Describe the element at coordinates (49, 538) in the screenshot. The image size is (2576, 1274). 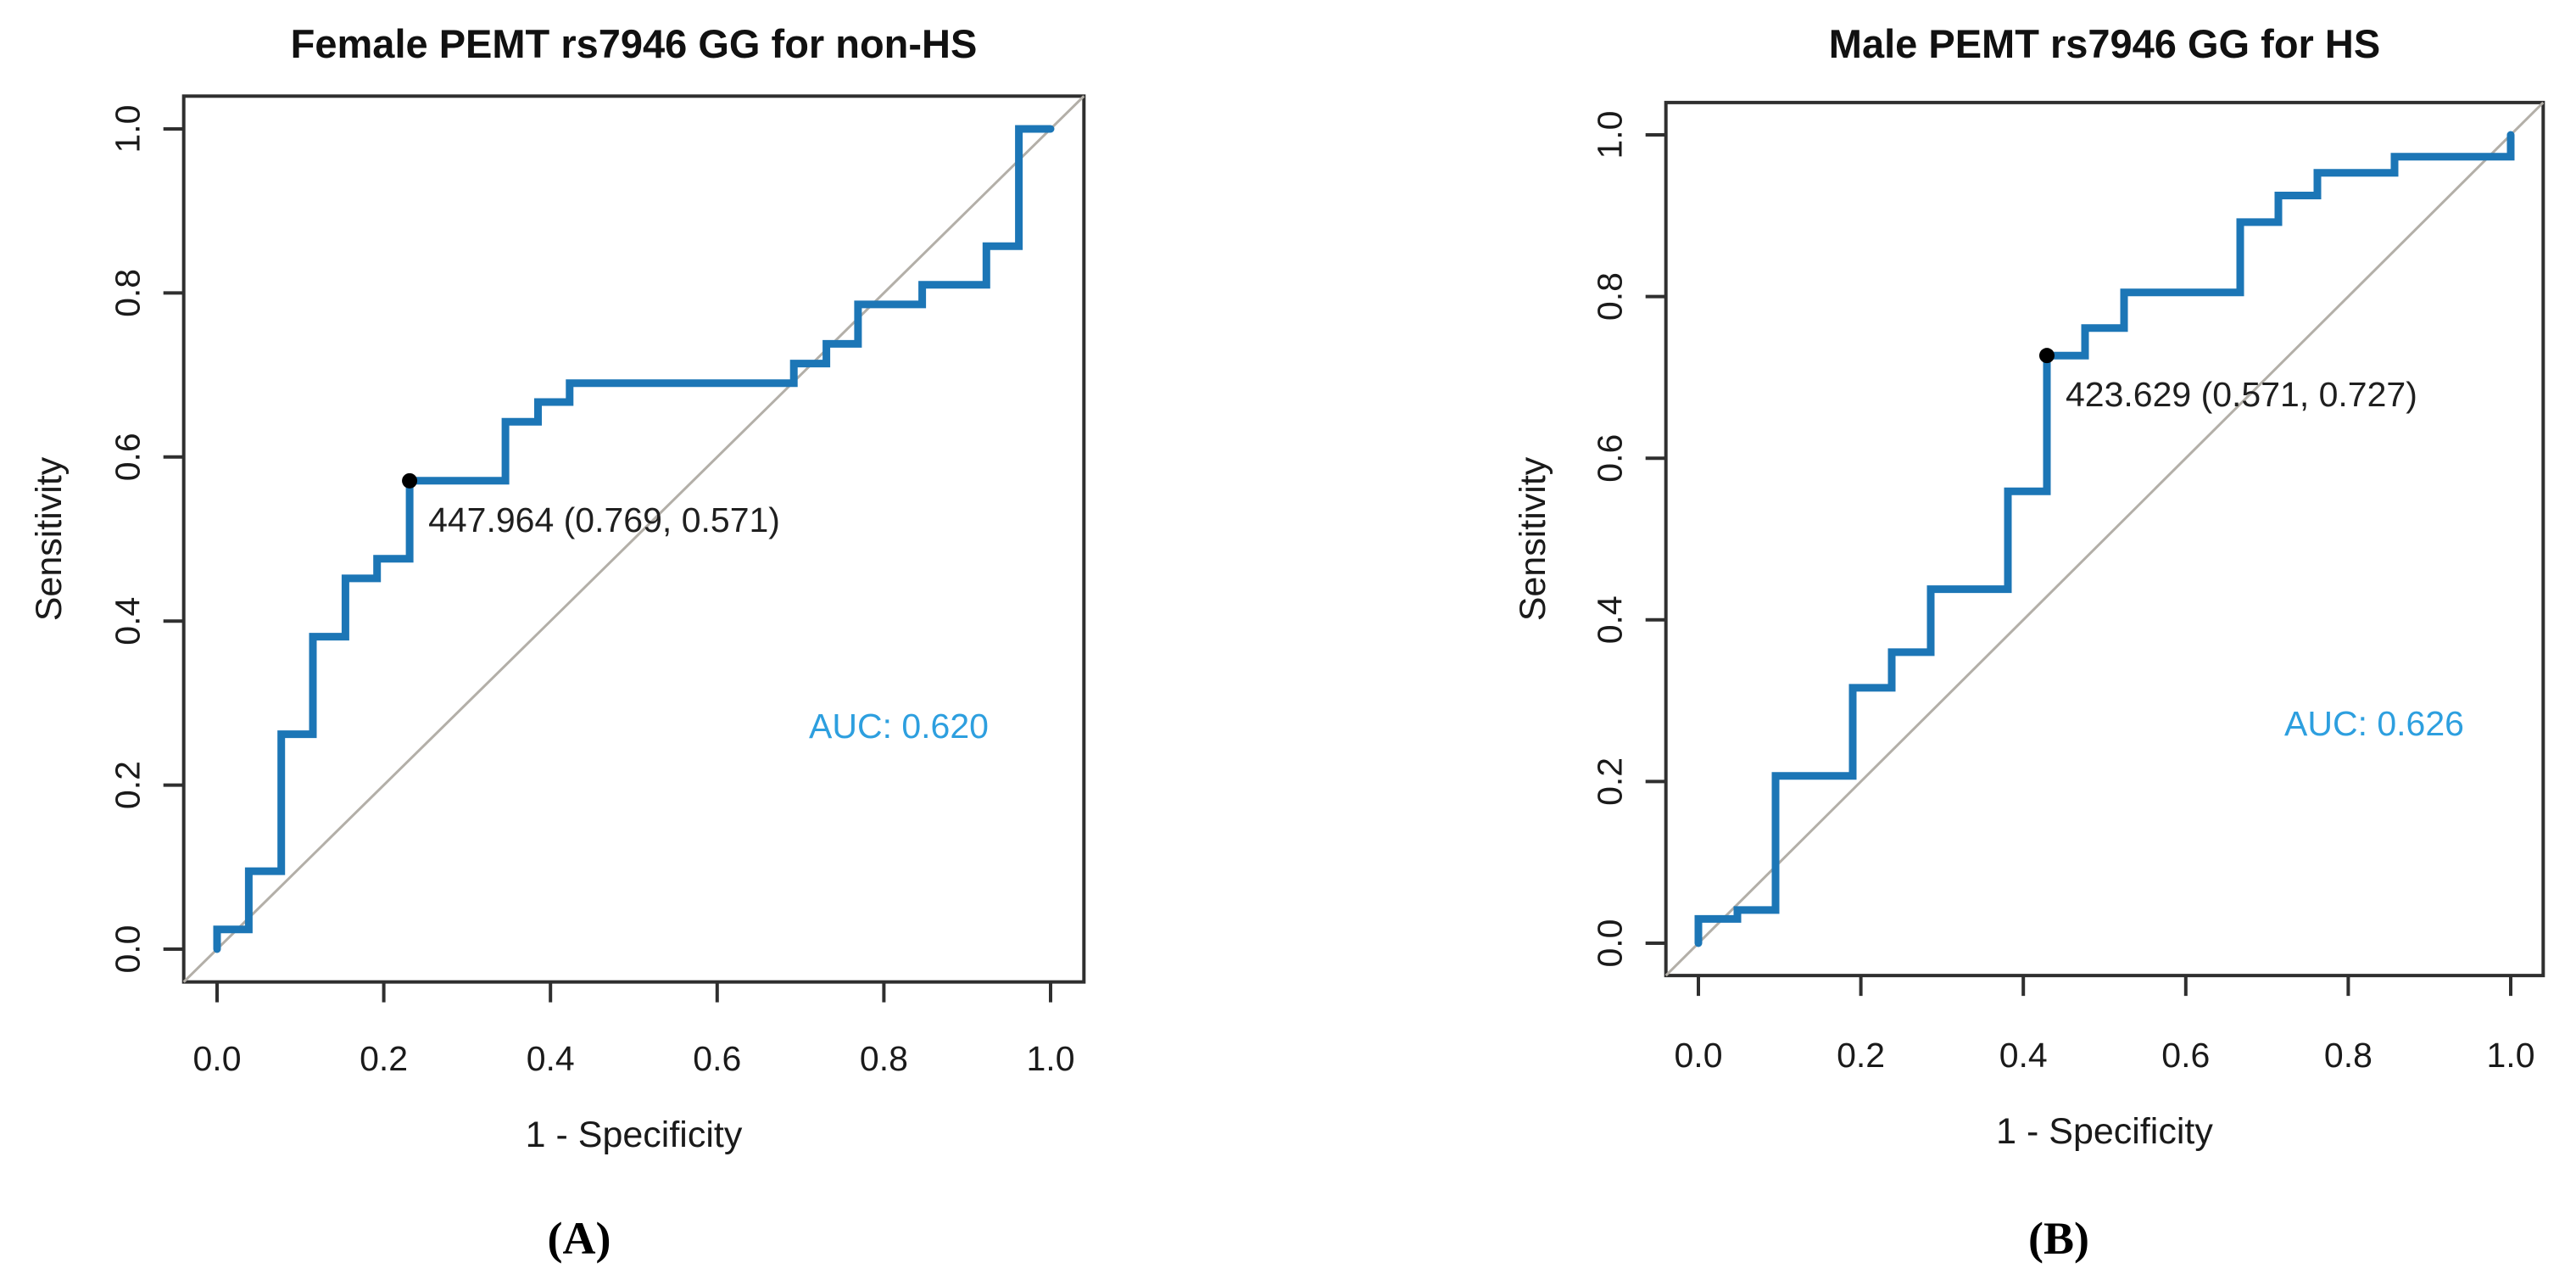
I see `panel-a-ylabel: Sensitivity` at that location.